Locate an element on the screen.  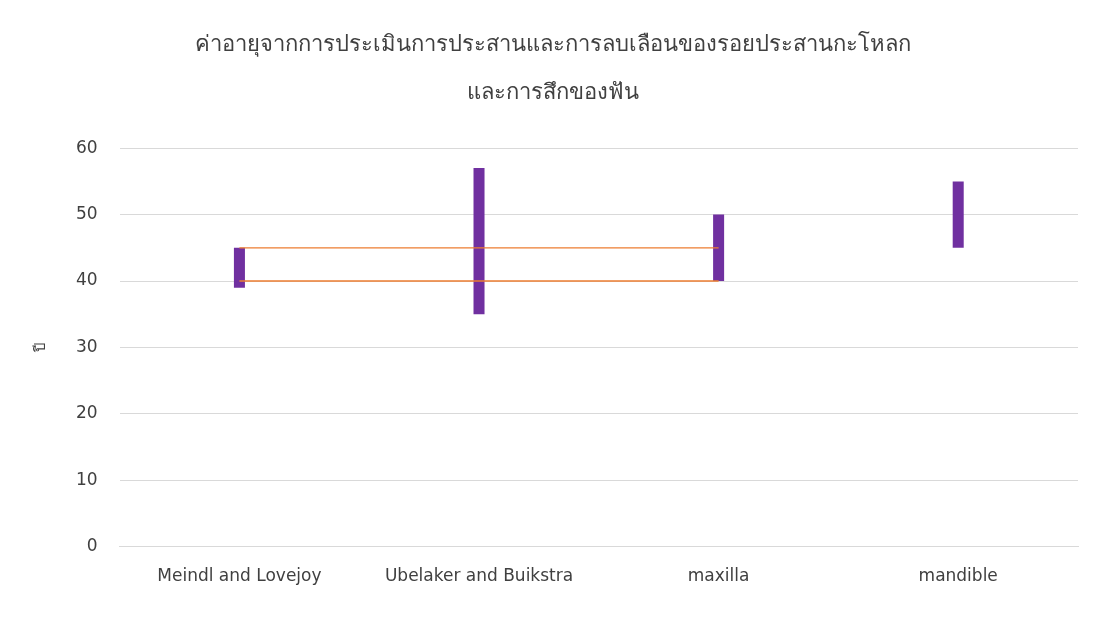
y-tick-label: 20 is located at coordinates (86, 412).